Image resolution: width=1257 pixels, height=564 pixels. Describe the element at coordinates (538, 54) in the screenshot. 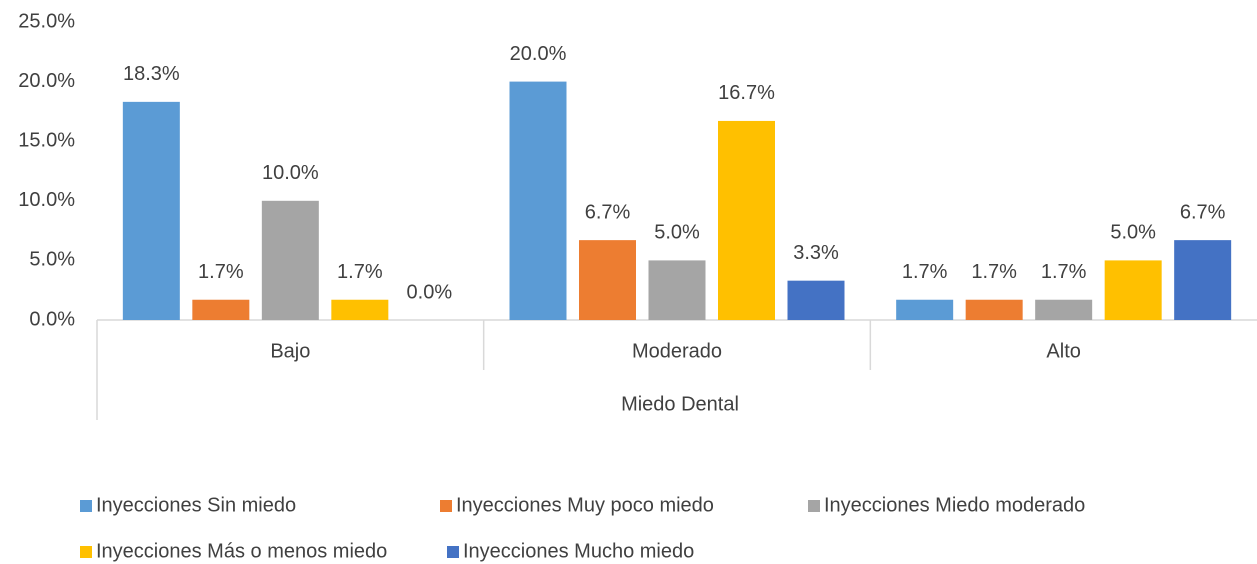

I see `data-label: 20.0%` at that location.